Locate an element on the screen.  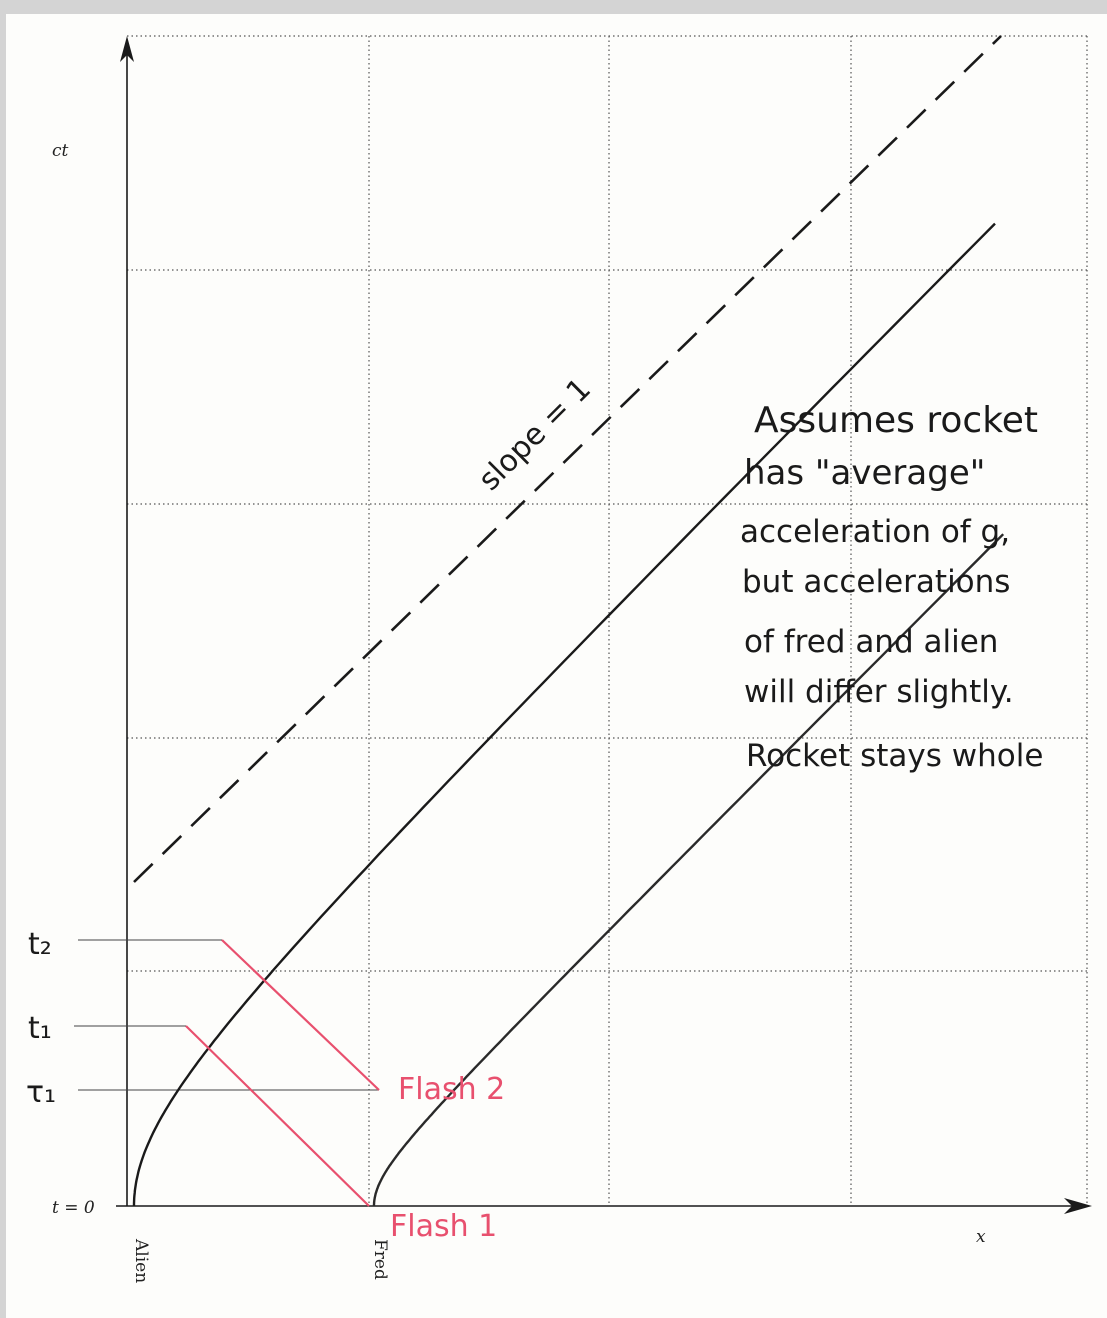
fred-label: Fred is located at coordinates (380, 1259).